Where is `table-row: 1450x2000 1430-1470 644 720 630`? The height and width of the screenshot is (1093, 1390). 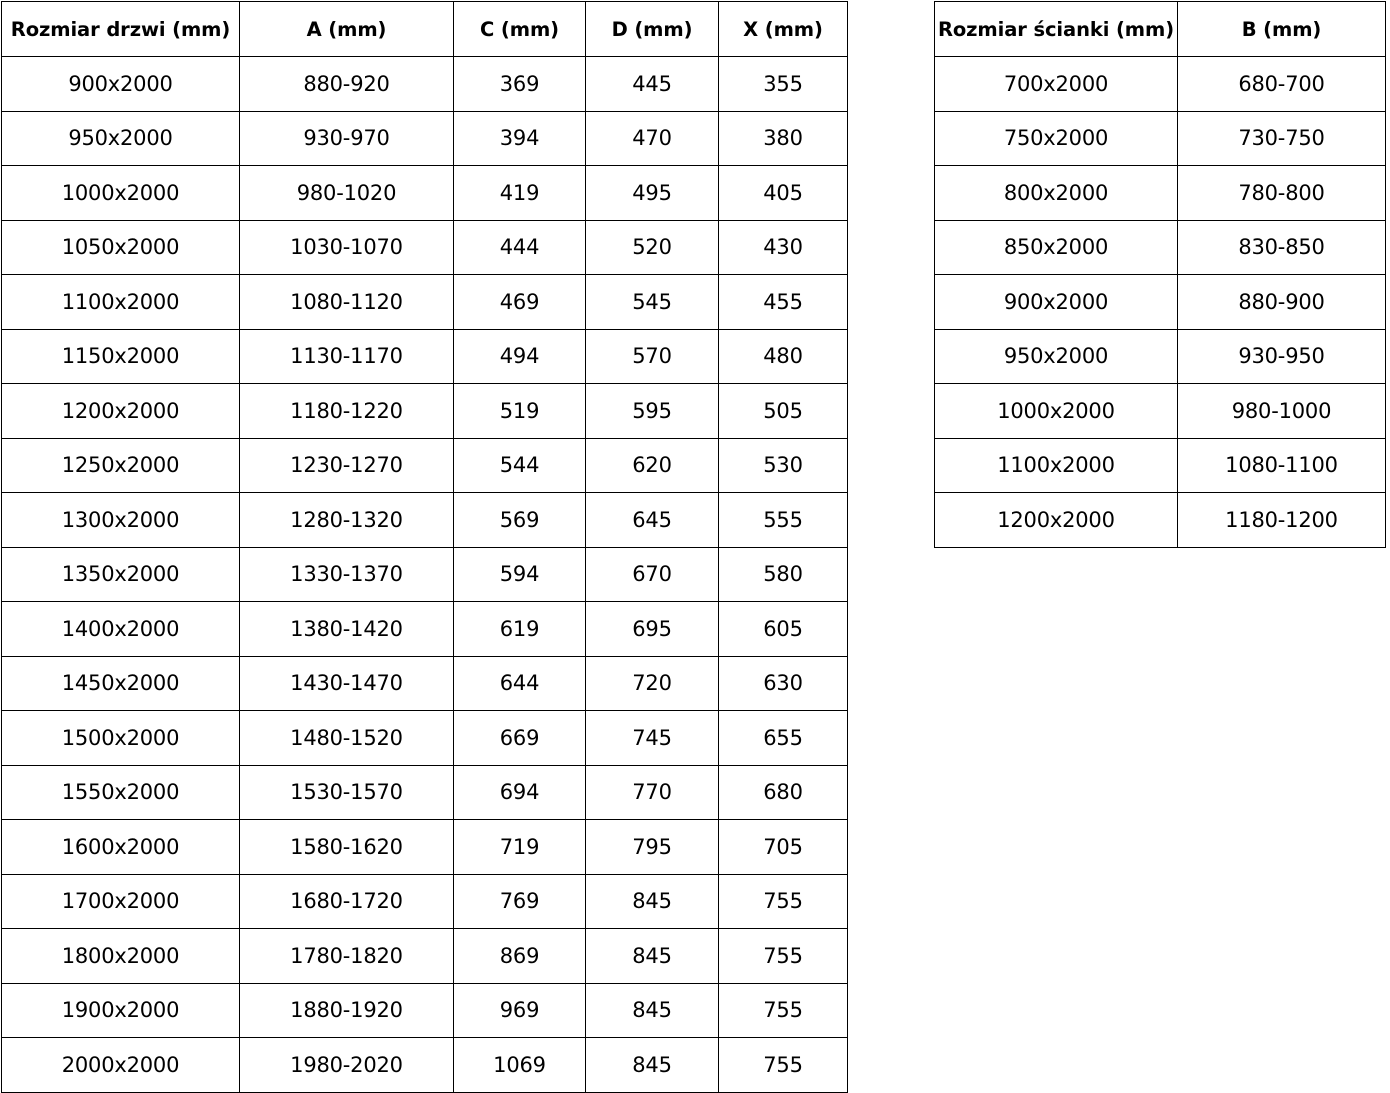 table-row: 1450x2000 1430-1470 644 720 630 is located at coordinates (424, 683).